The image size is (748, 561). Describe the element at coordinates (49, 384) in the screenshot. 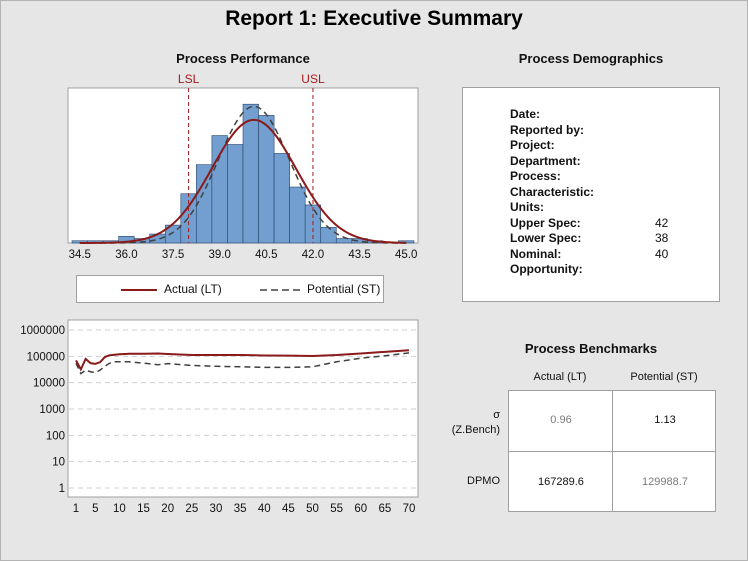

I see `trend-y-tick: 10000` at that location.